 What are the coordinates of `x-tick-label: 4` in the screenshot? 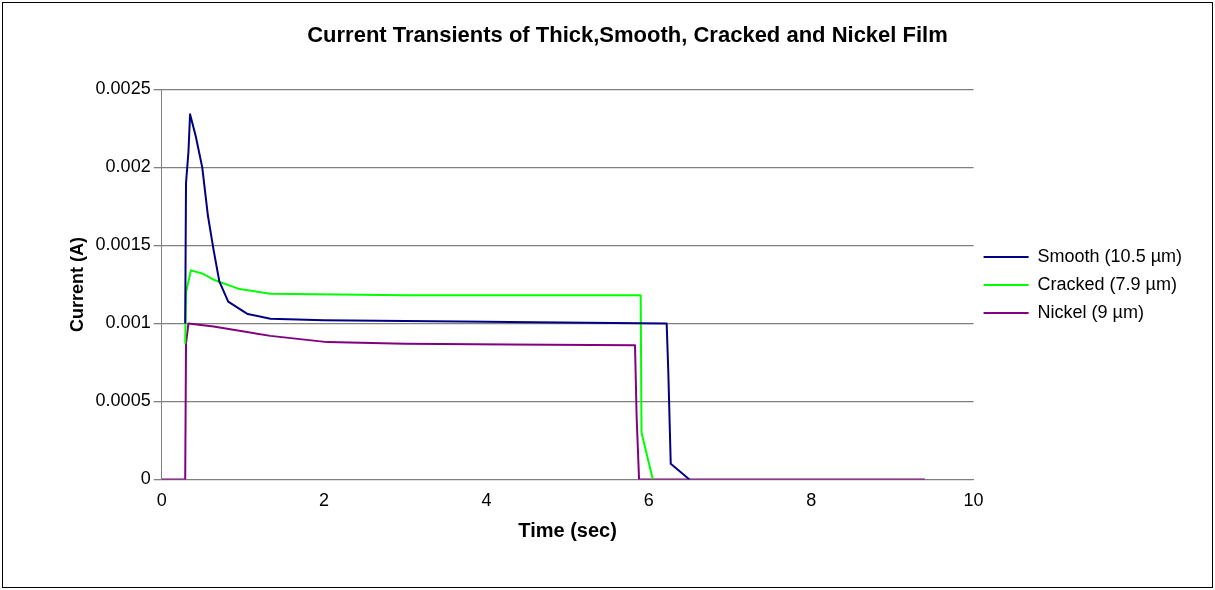 It's located at (486, 500).